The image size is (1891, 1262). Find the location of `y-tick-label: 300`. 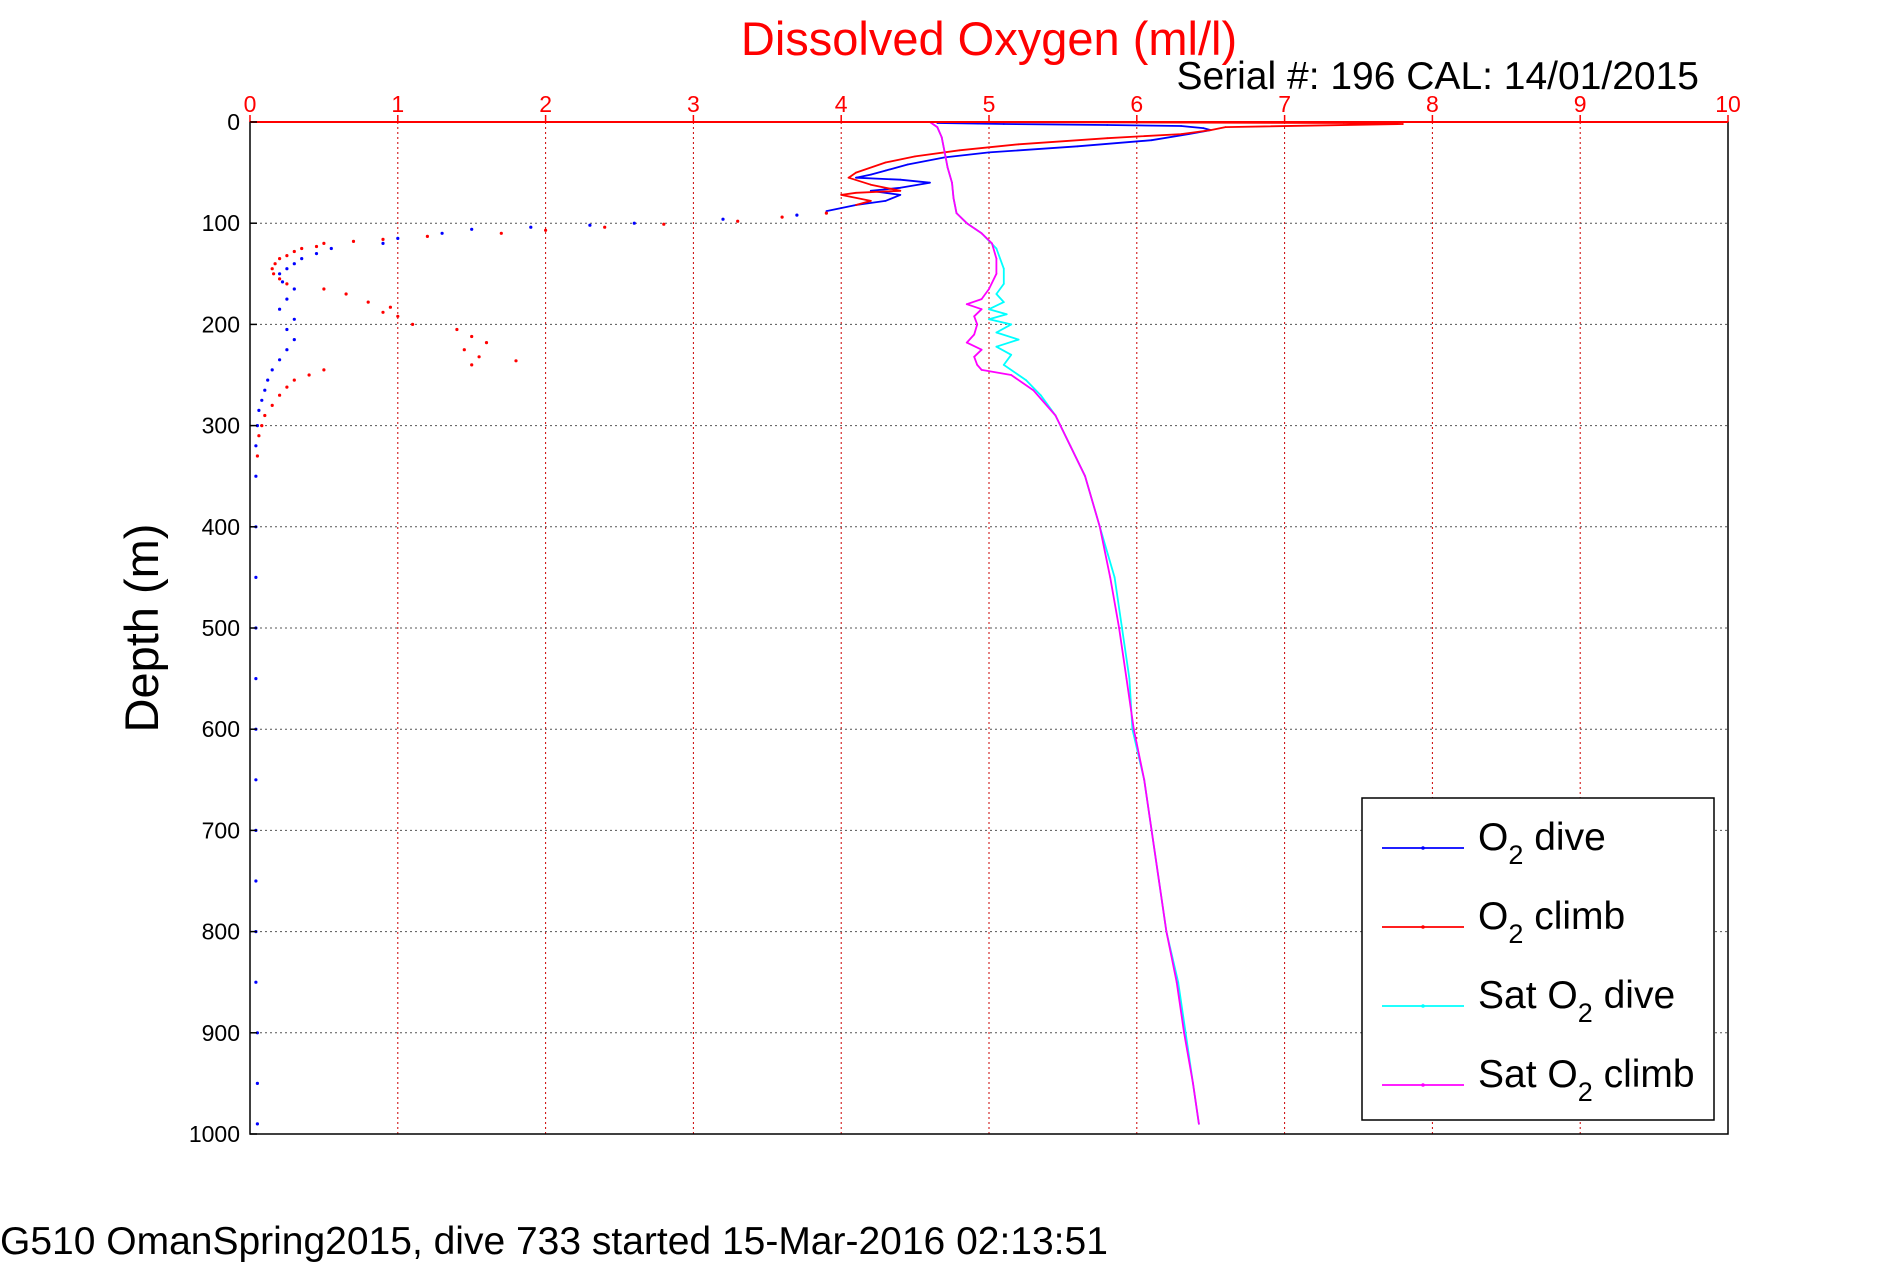

y-tick-label: 300 is located at coordinates (221, 426).